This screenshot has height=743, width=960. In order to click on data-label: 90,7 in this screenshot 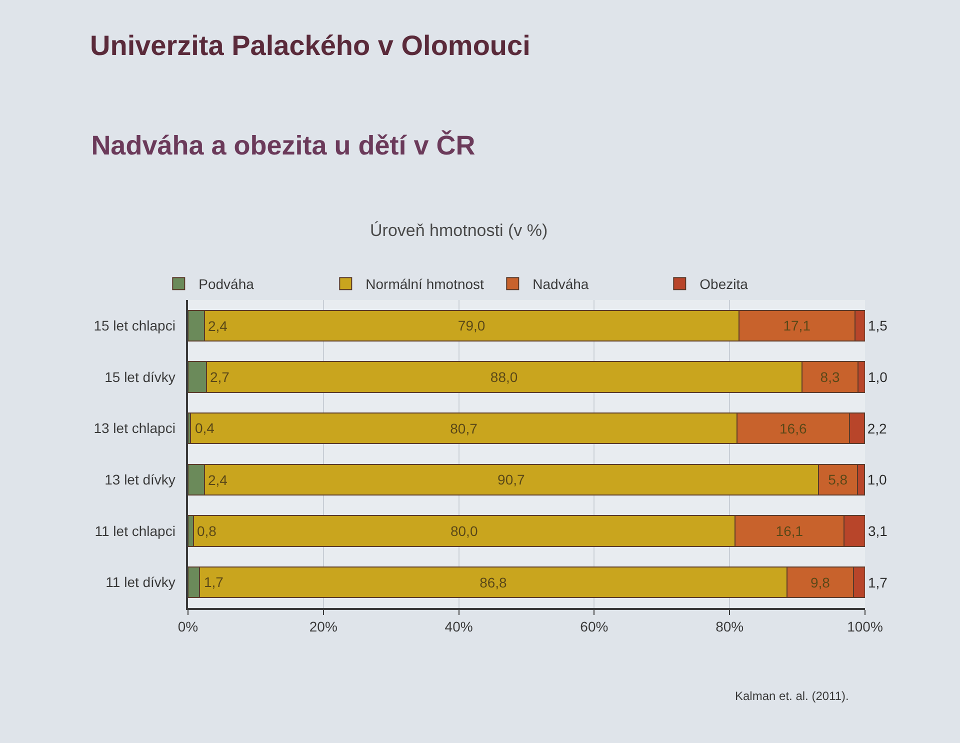, I will do `click(511, 480)`.